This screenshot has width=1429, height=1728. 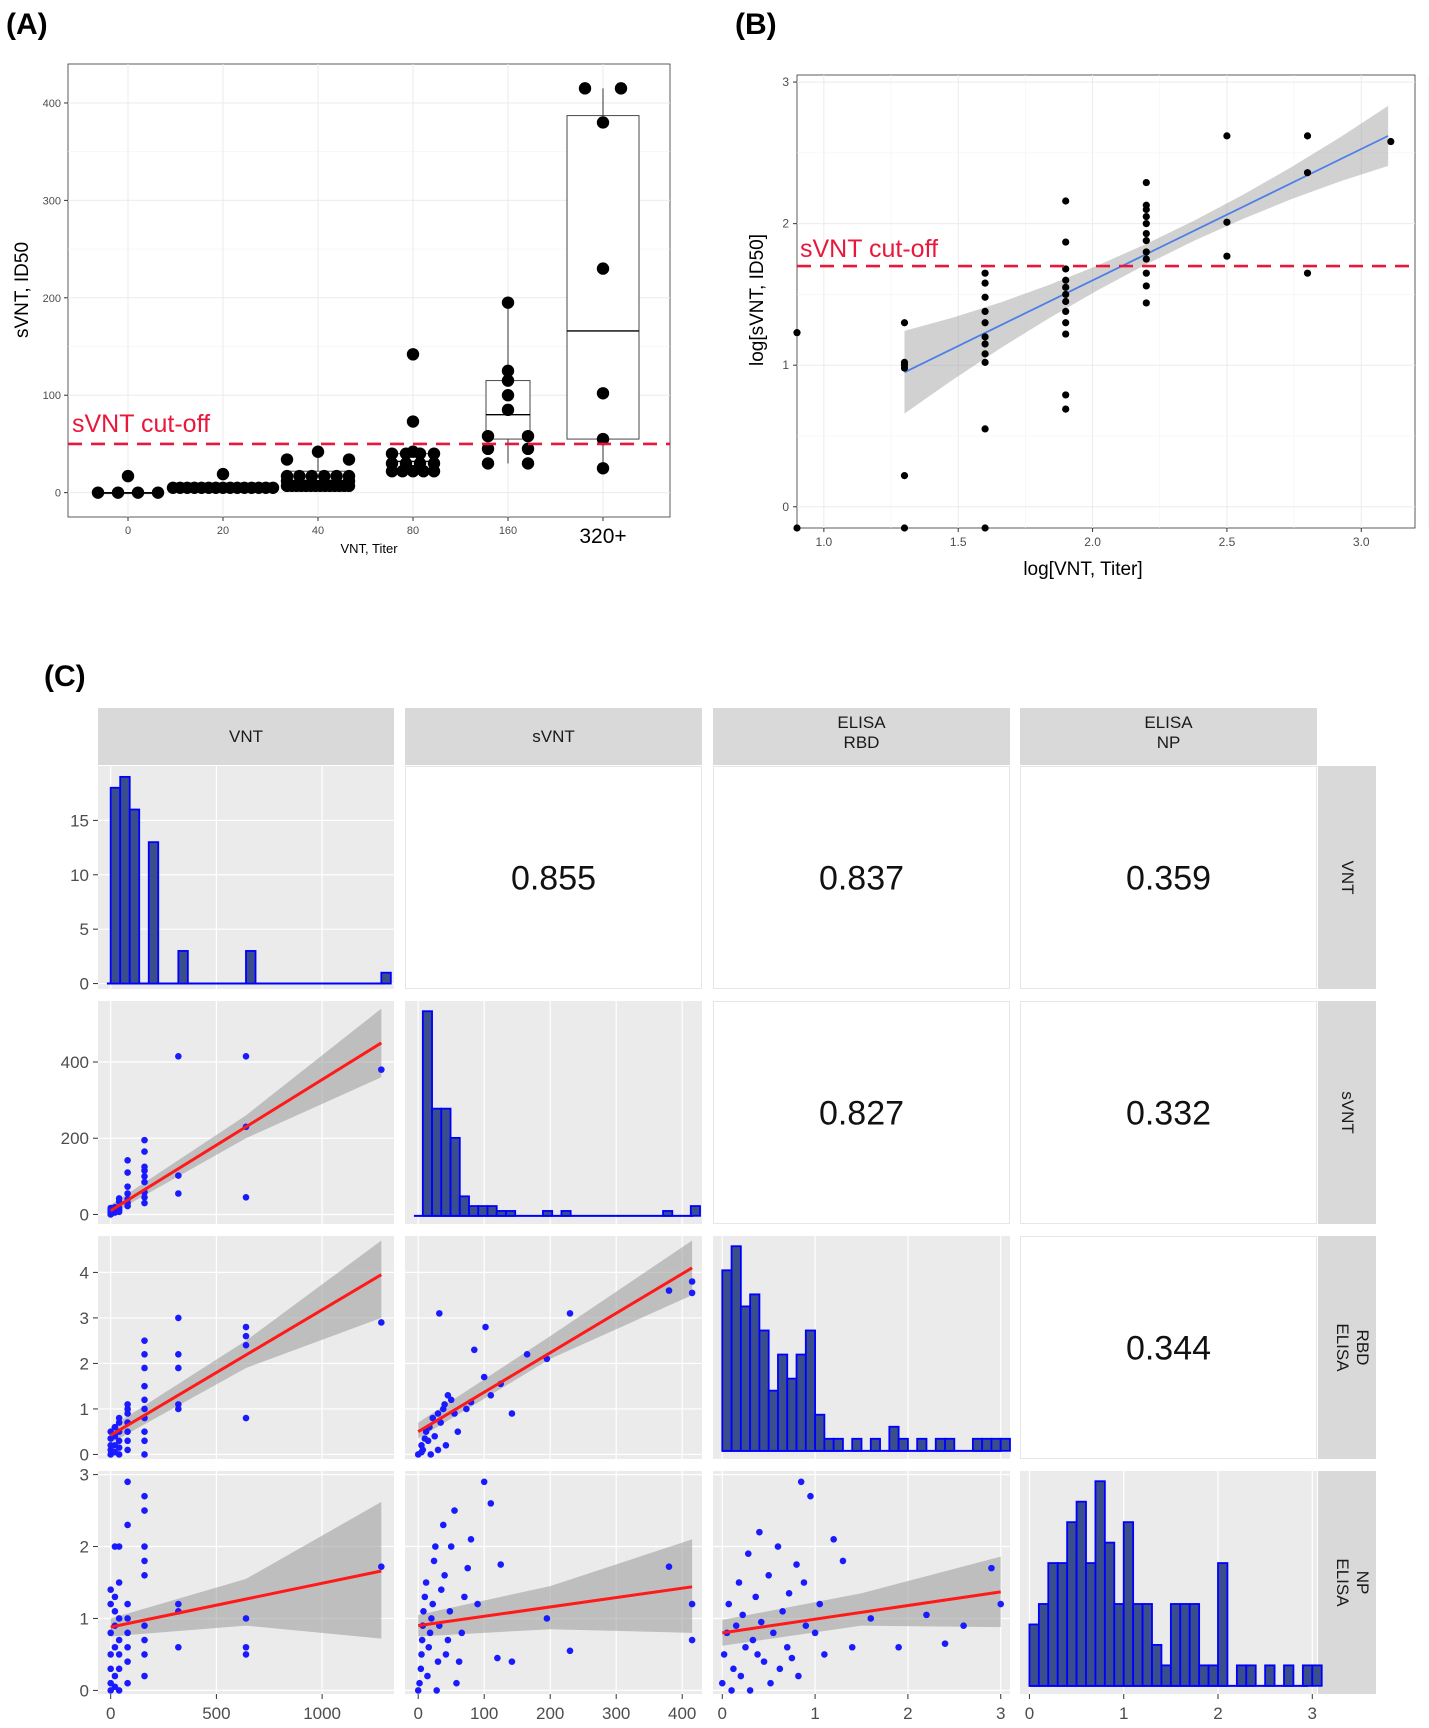 I want to click on c-x-tick-label: 100, so click(x=484, y=1713).